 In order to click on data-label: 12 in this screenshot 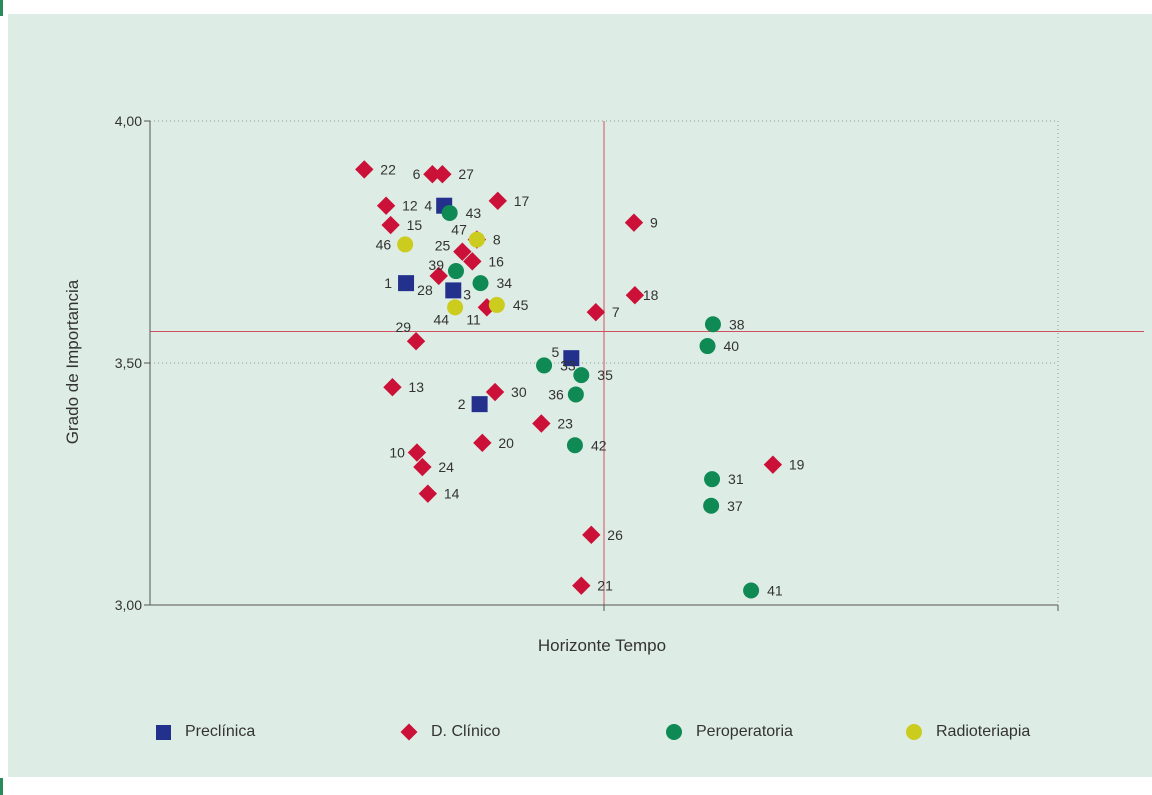, I will do `click(410, 206)`.